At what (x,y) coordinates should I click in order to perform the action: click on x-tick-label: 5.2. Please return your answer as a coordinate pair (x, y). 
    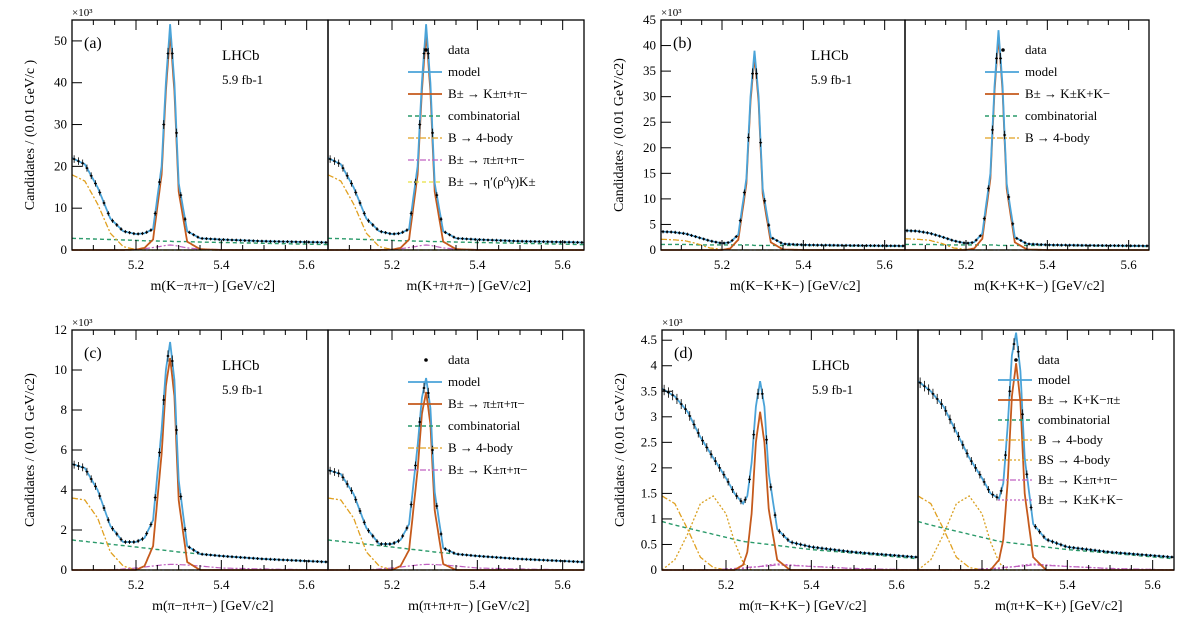
    Looking at the image, I should click on (982, 584).